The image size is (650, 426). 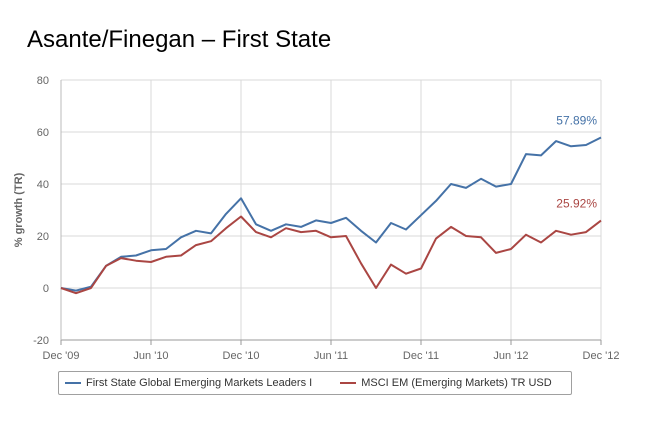 What do you see at coordinates (241, 356) in the screenshot?
I see `x-tick-label: Dec '10` at bounding box center [241, 356].